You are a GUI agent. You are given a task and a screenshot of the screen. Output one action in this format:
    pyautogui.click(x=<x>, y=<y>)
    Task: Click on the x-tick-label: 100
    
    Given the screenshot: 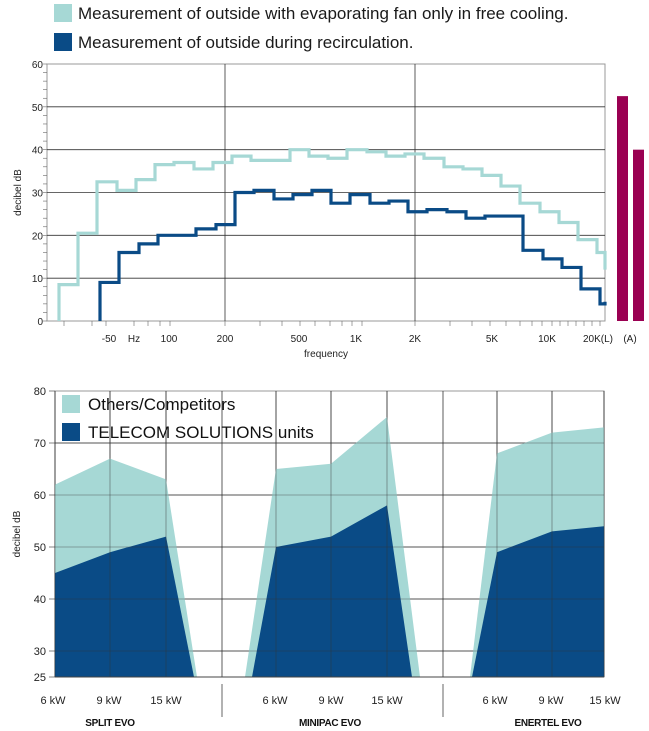 What is the action you would take?
    pyautogui.click(x=169, y=339)
    